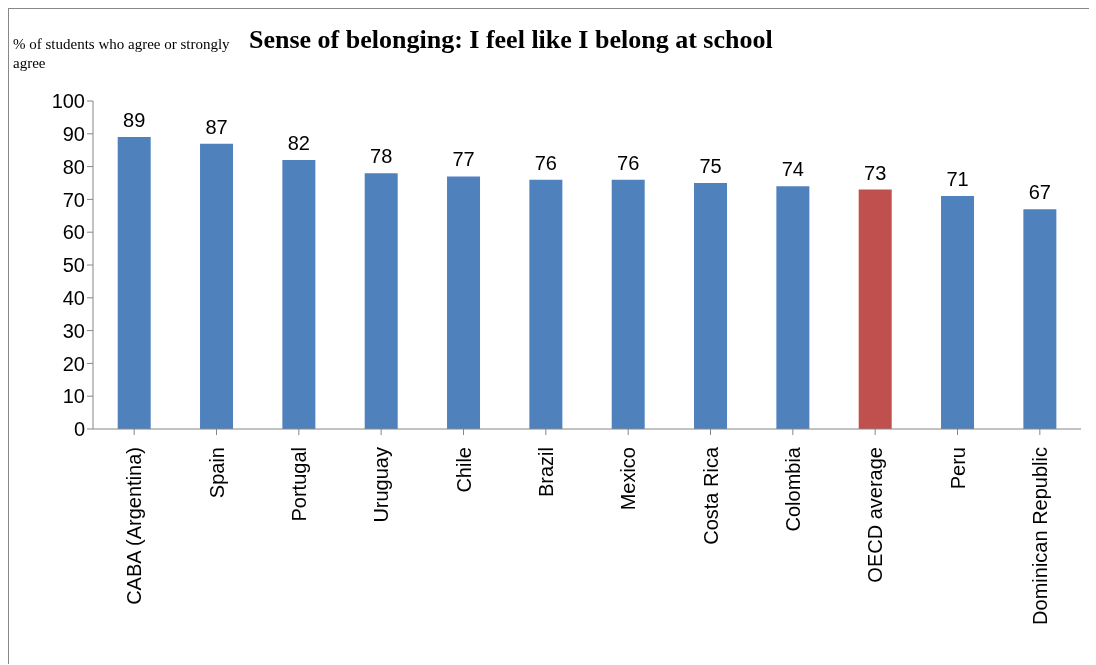 The image size is (1096, 665). I want to click on chart-title: Sense of belonging: I feel like I belong at school, so click(511, 40).